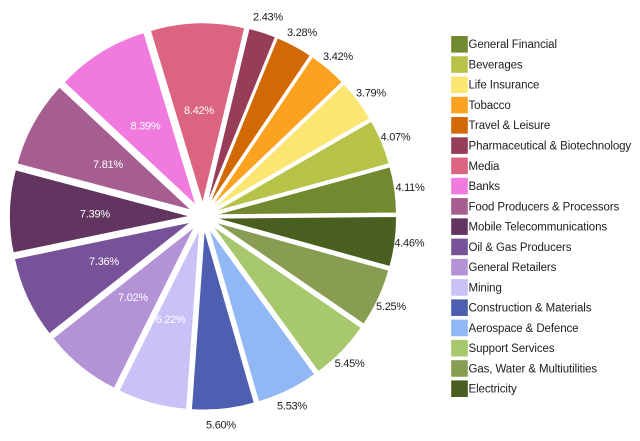  Describe the element at coordinates (338, 57) in the screenshot. I see `svg-text: 3.42%` at that location.